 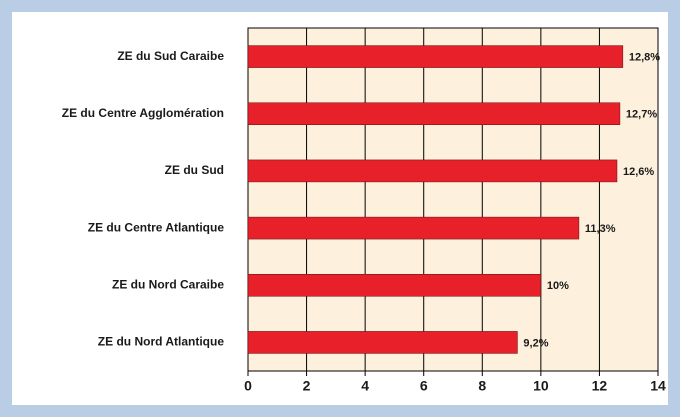 What do you see at coordinates (558, 286) in the screenshot?
I see `data-label: 10%` at bounding box center [558, 286].